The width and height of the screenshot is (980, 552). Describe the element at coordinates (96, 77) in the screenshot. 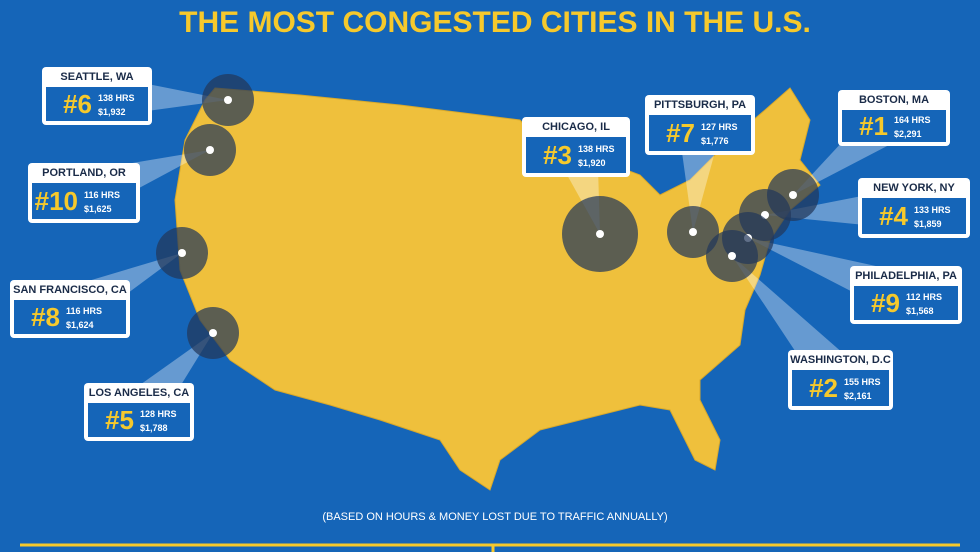

I see `city-name: SEATTLE, WA` at that location.